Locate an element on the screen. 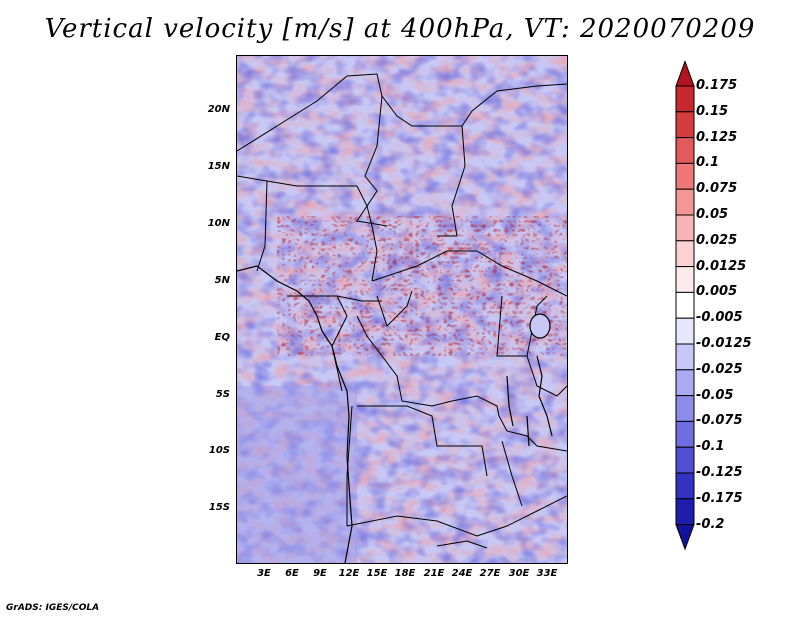  lat-label: 20N is located at coordinates (218, 109).